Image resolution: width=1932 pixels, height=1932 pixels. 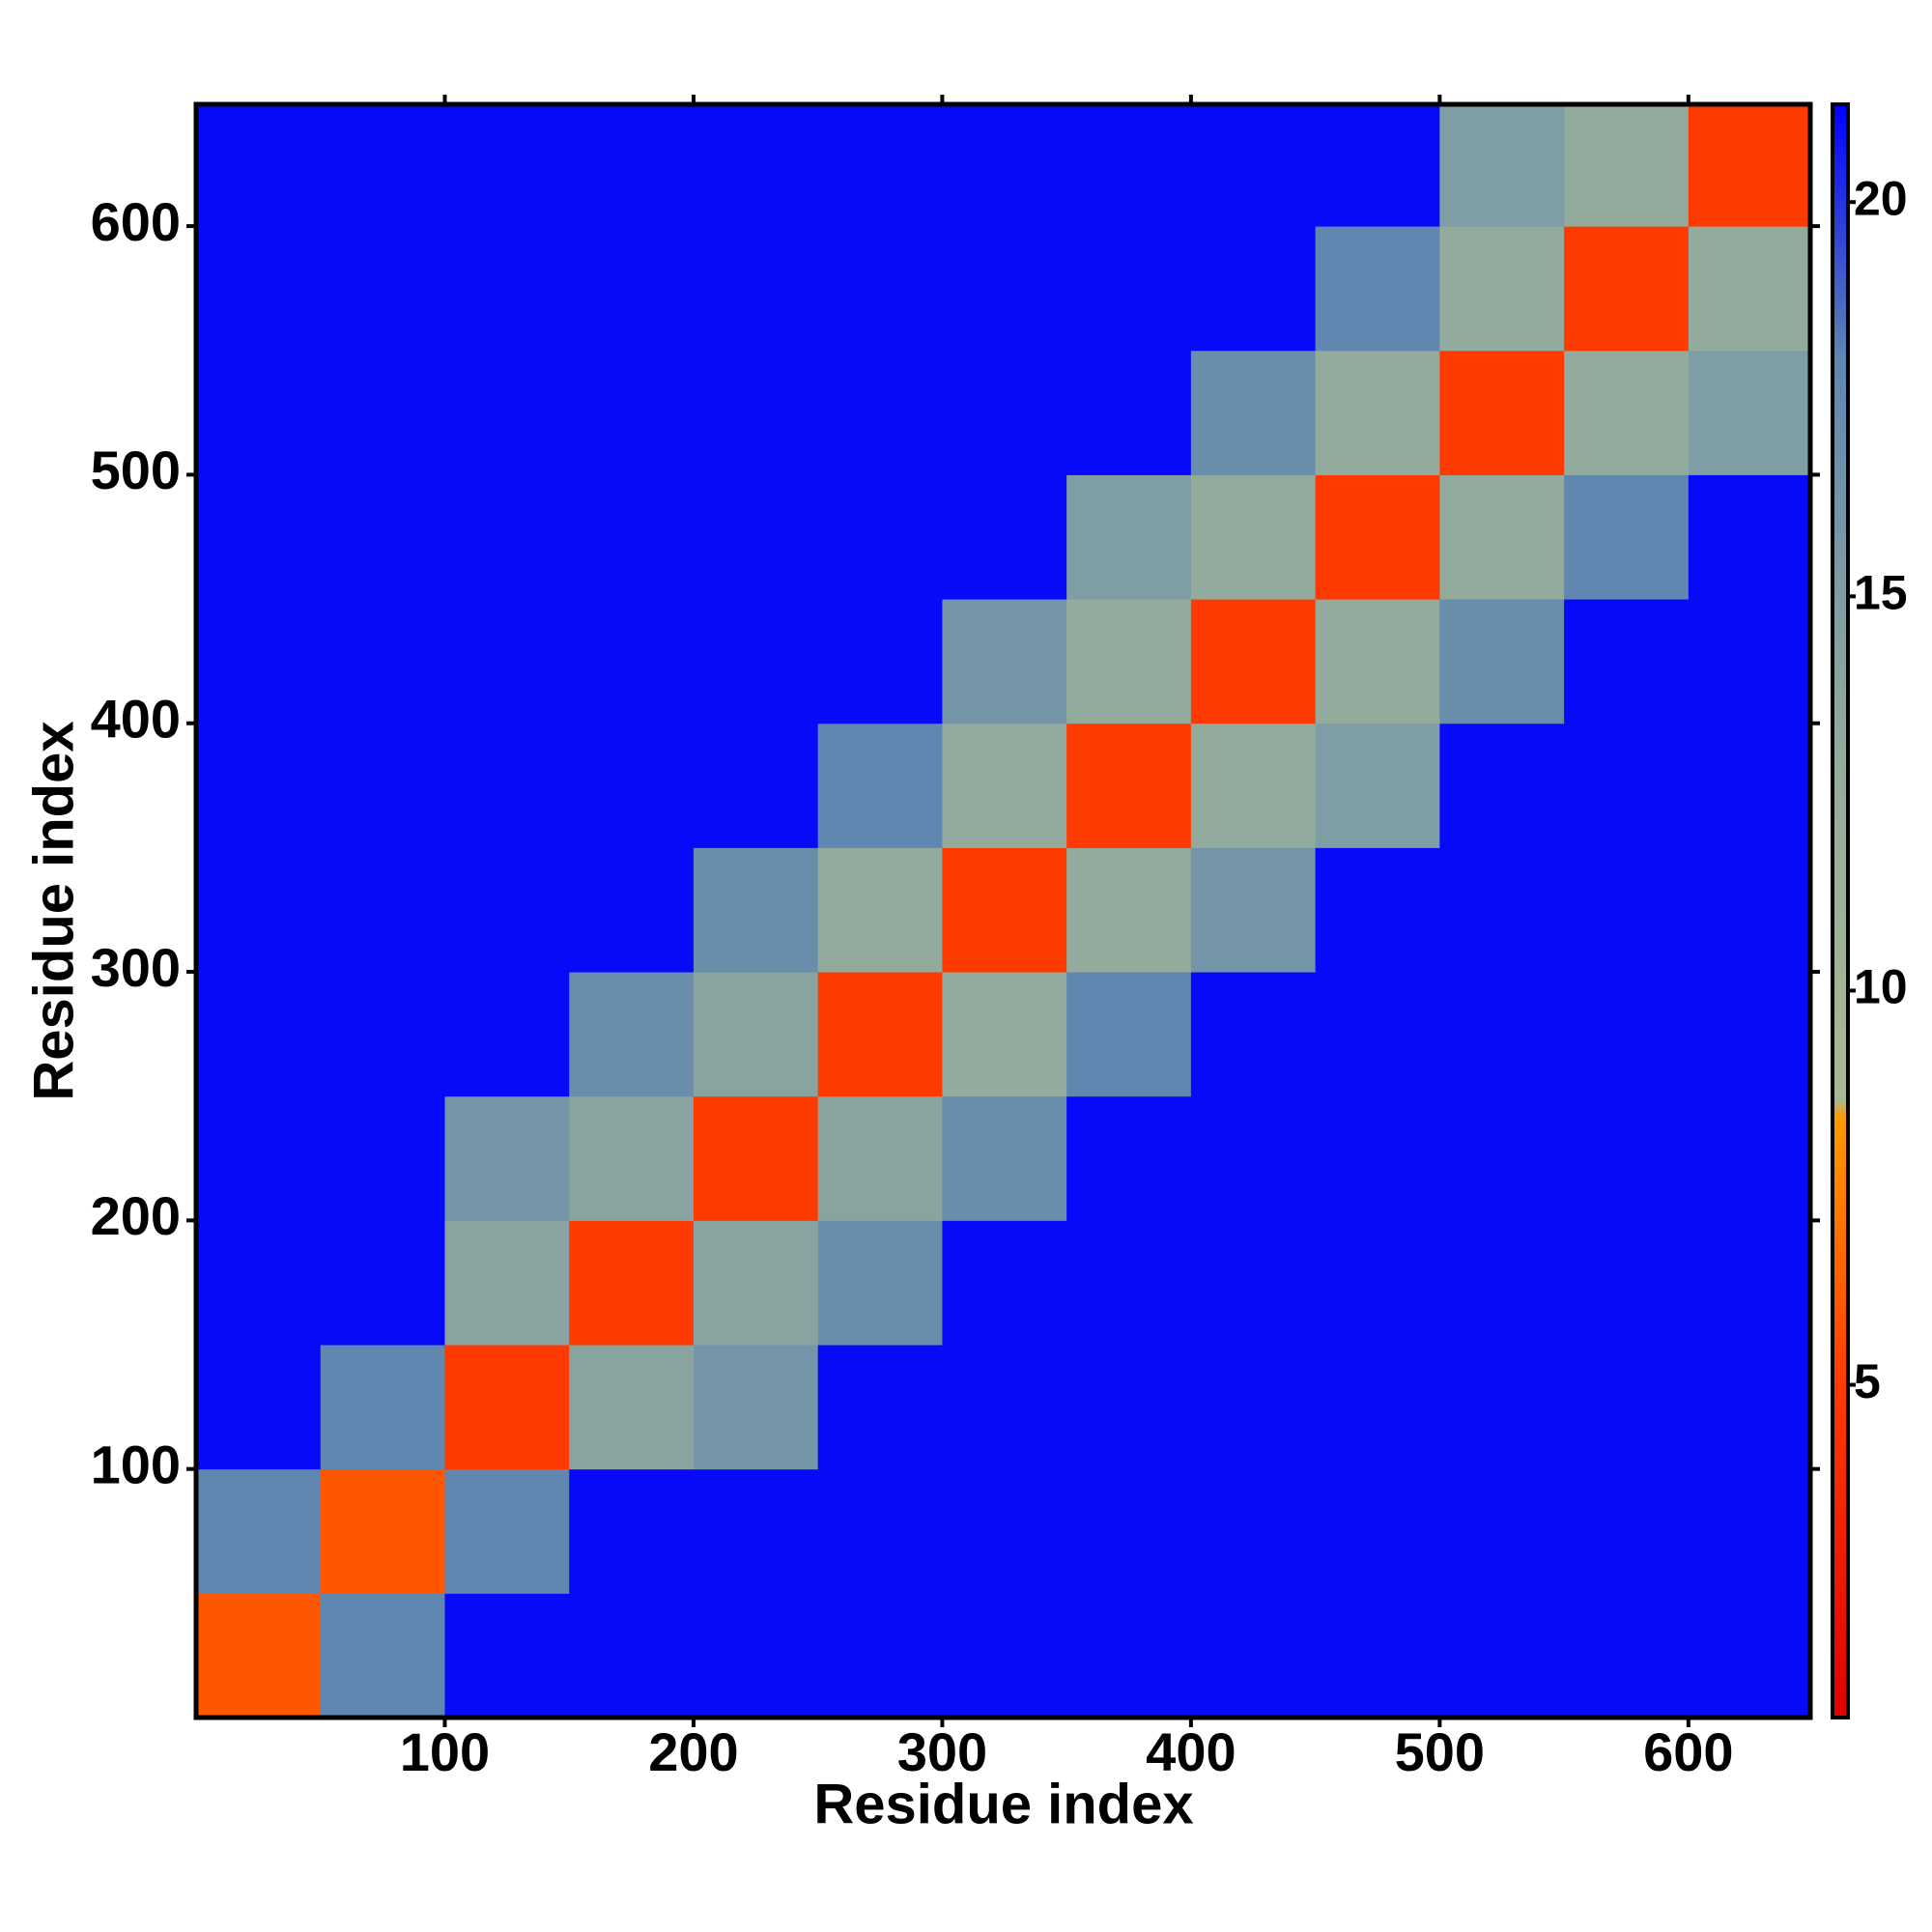 I want to click on y-tick-label: 500, so click(x=136, y=470).